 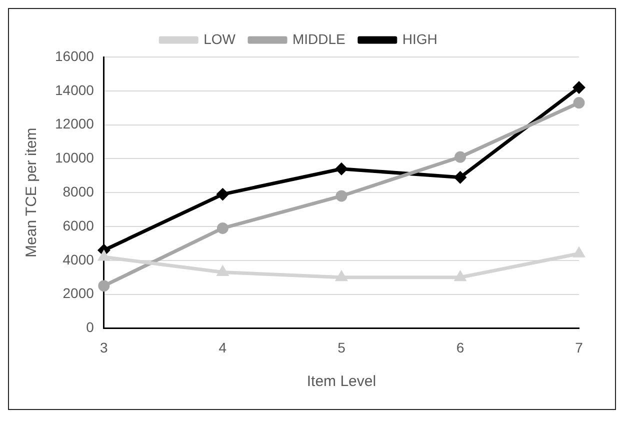 I want to click on y-tick-label: 4000, so click(x=78, y=259).